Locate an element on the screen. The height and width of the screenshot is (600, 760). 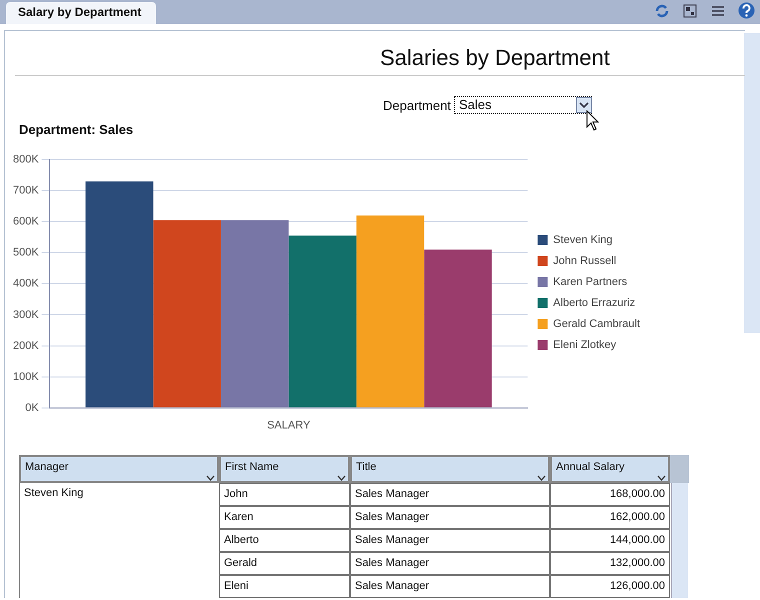
legend-label: Alberto Errazuriz is located at coordinates (594, 303).